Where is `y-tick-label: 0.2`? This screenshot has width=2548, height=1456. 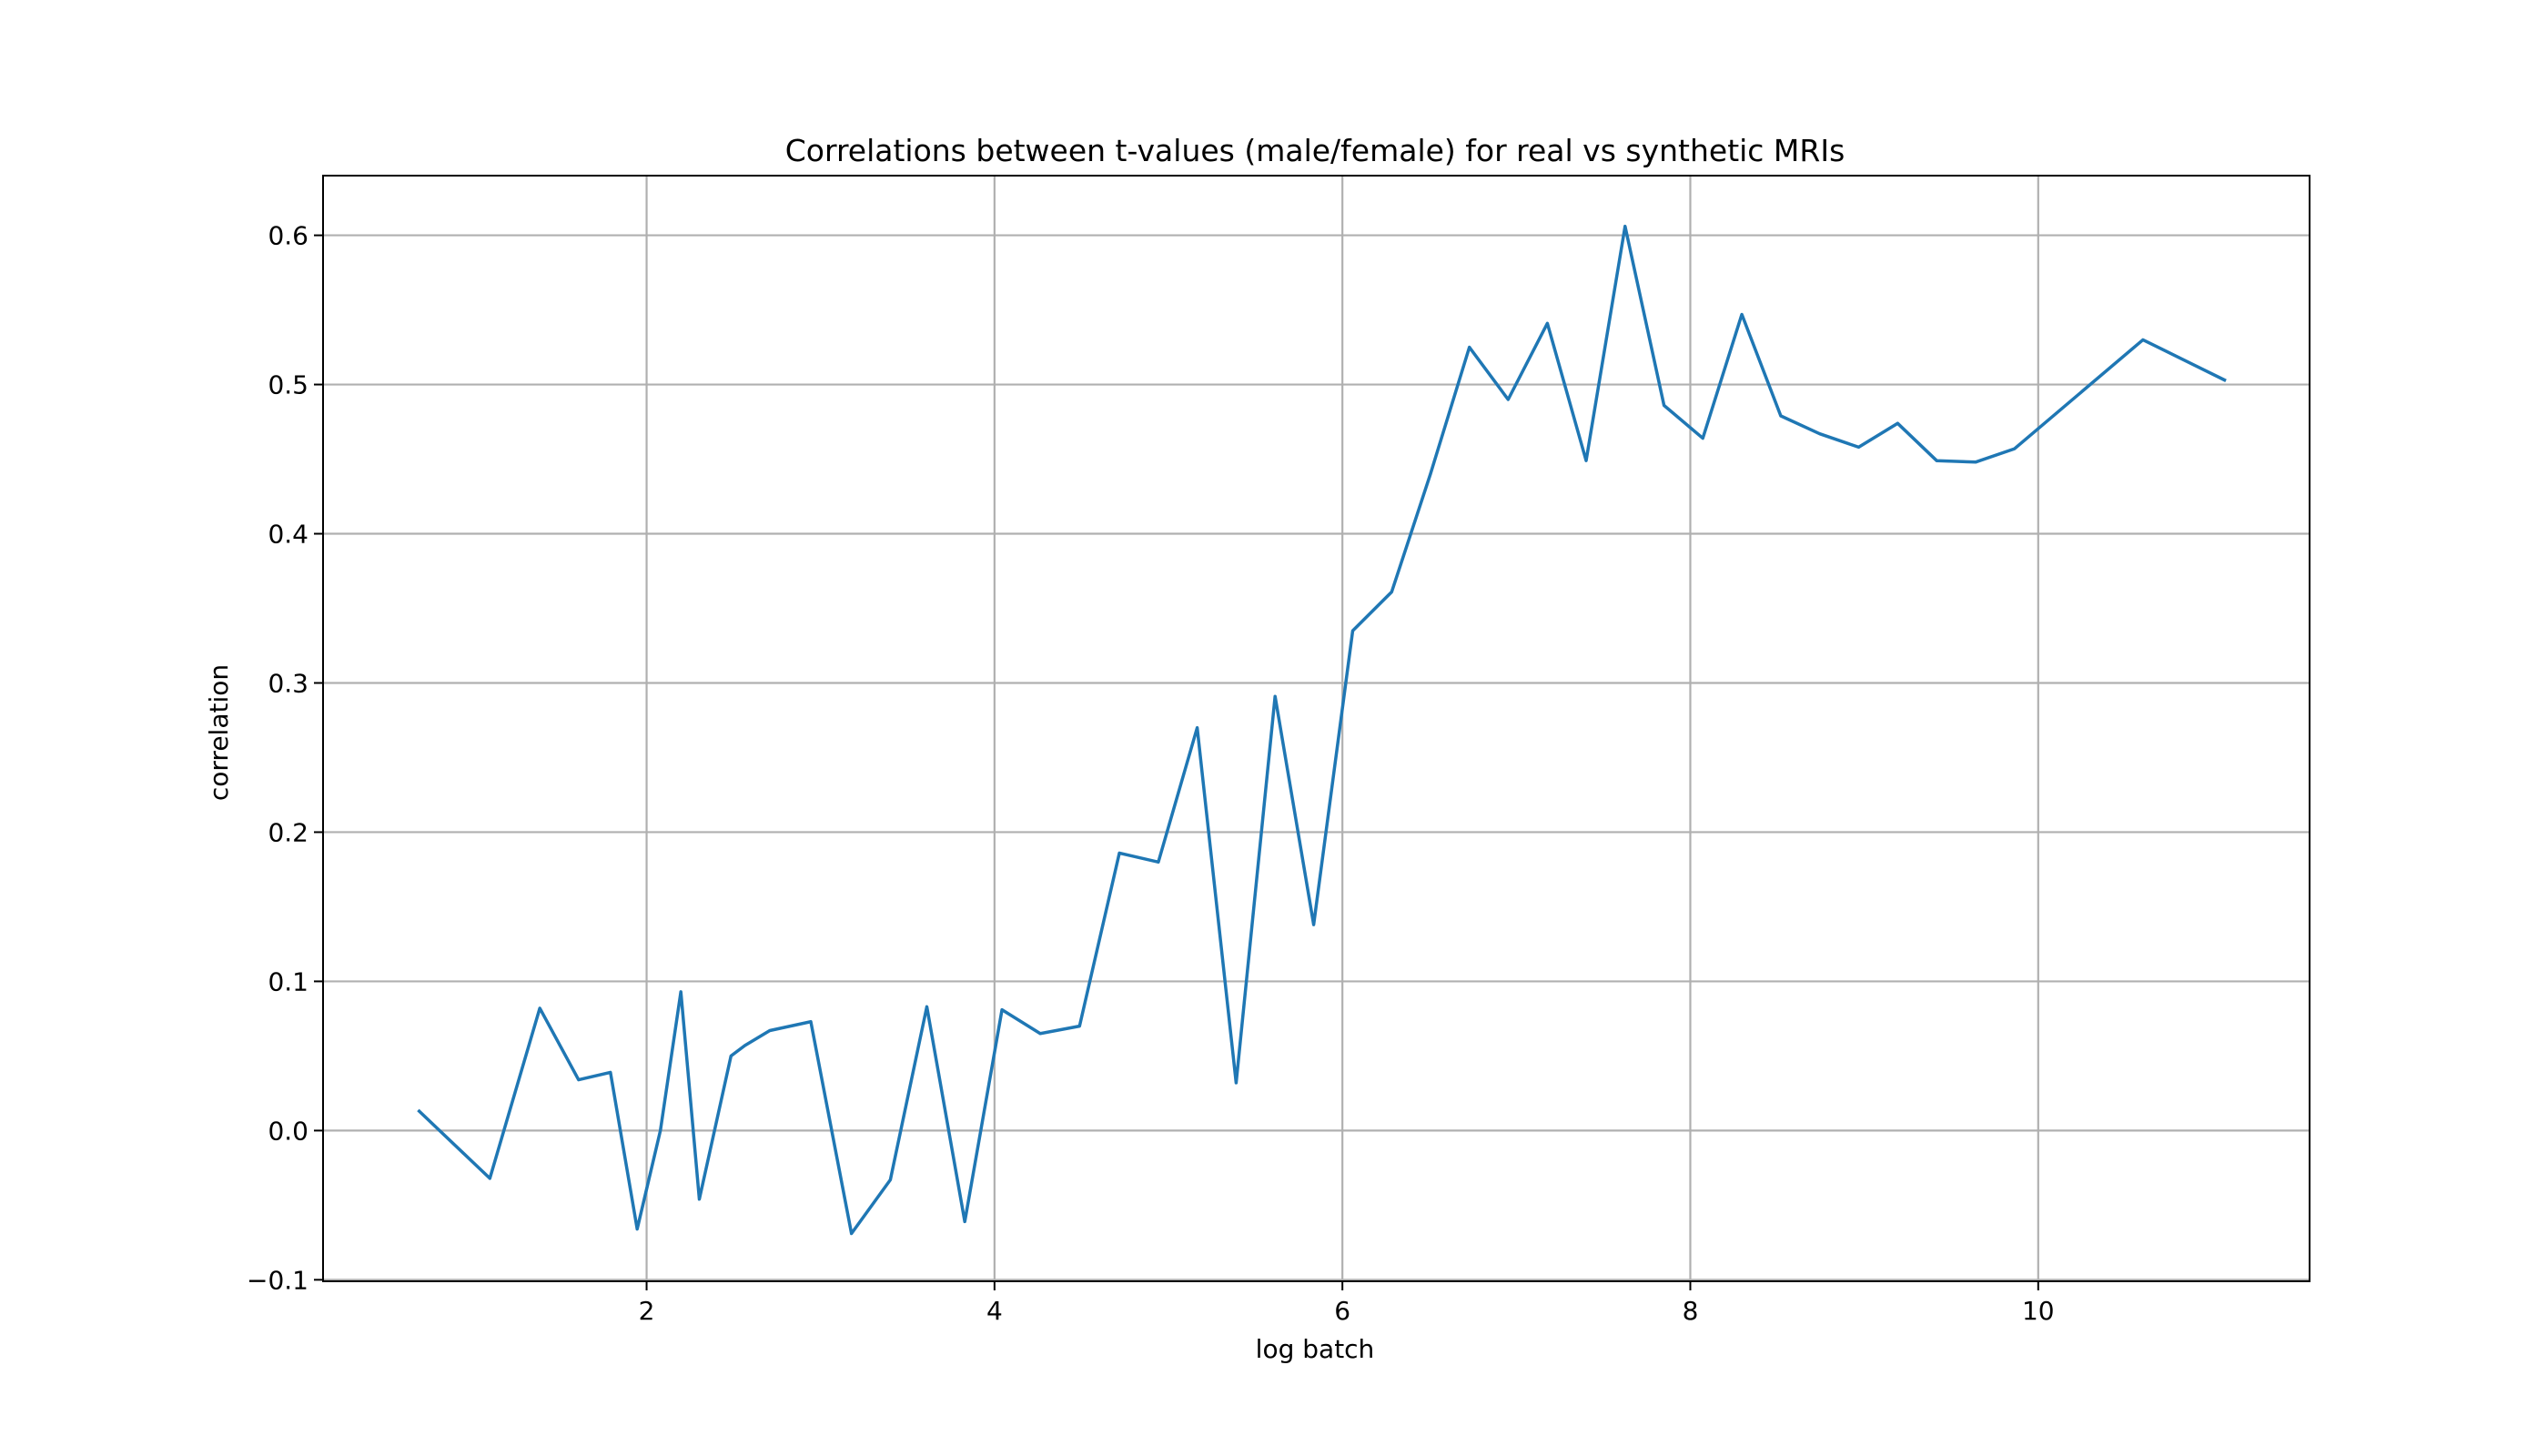 y-tick-label: 0.2 is located at coordinates (288, 832).